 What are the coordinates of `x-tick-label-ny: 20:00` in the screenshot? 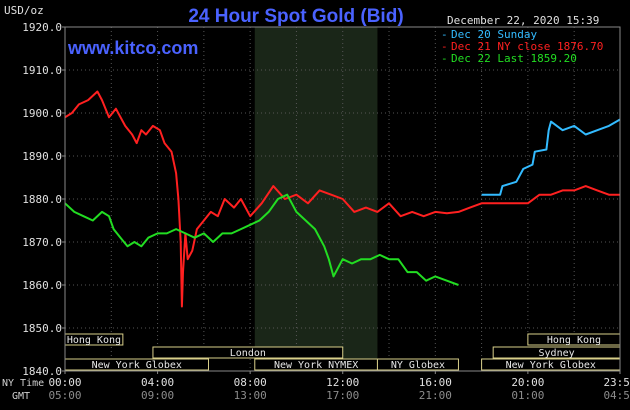 It's located at (527, 382).